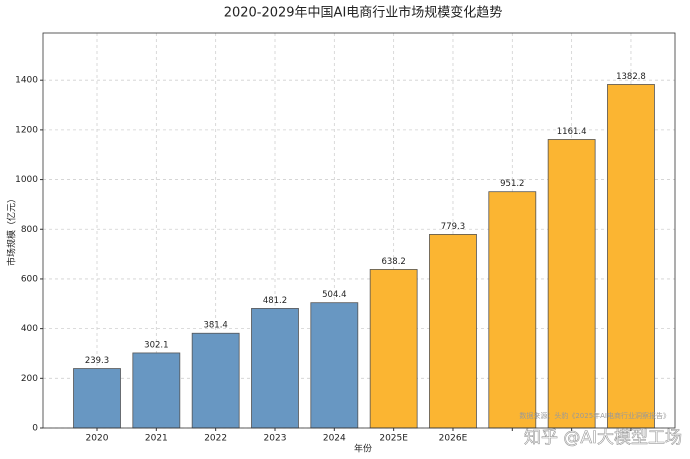  I want to click on data-label: 302.1, so click(156, 345).